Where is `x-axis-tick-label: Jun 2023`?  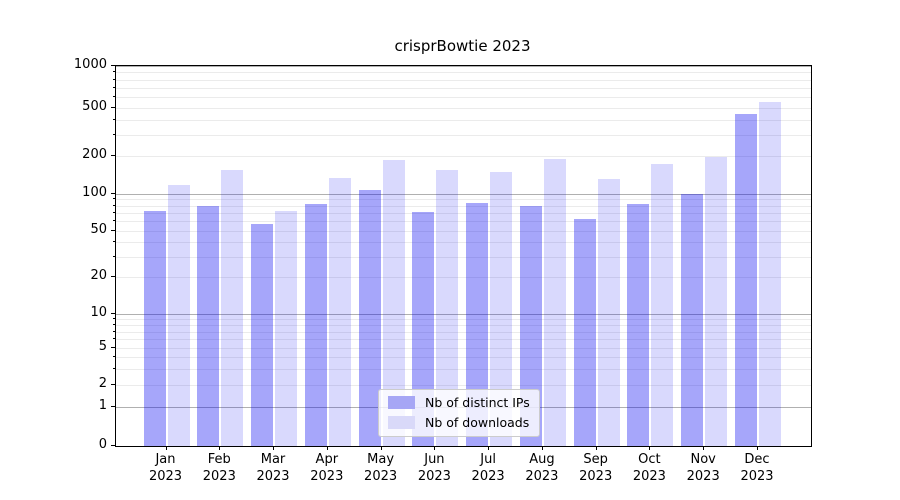
x-axis-tick-label: Jun 2023 is located at coordinates (434, 468).